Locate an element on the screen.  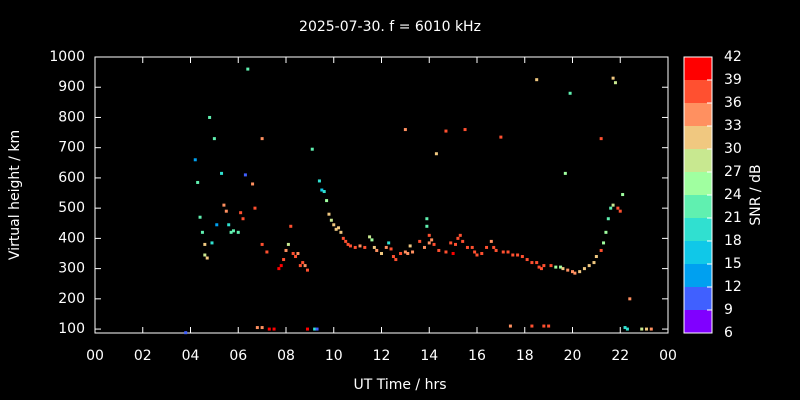
x-tick-label: 12 is located at coordinates (382, 356).